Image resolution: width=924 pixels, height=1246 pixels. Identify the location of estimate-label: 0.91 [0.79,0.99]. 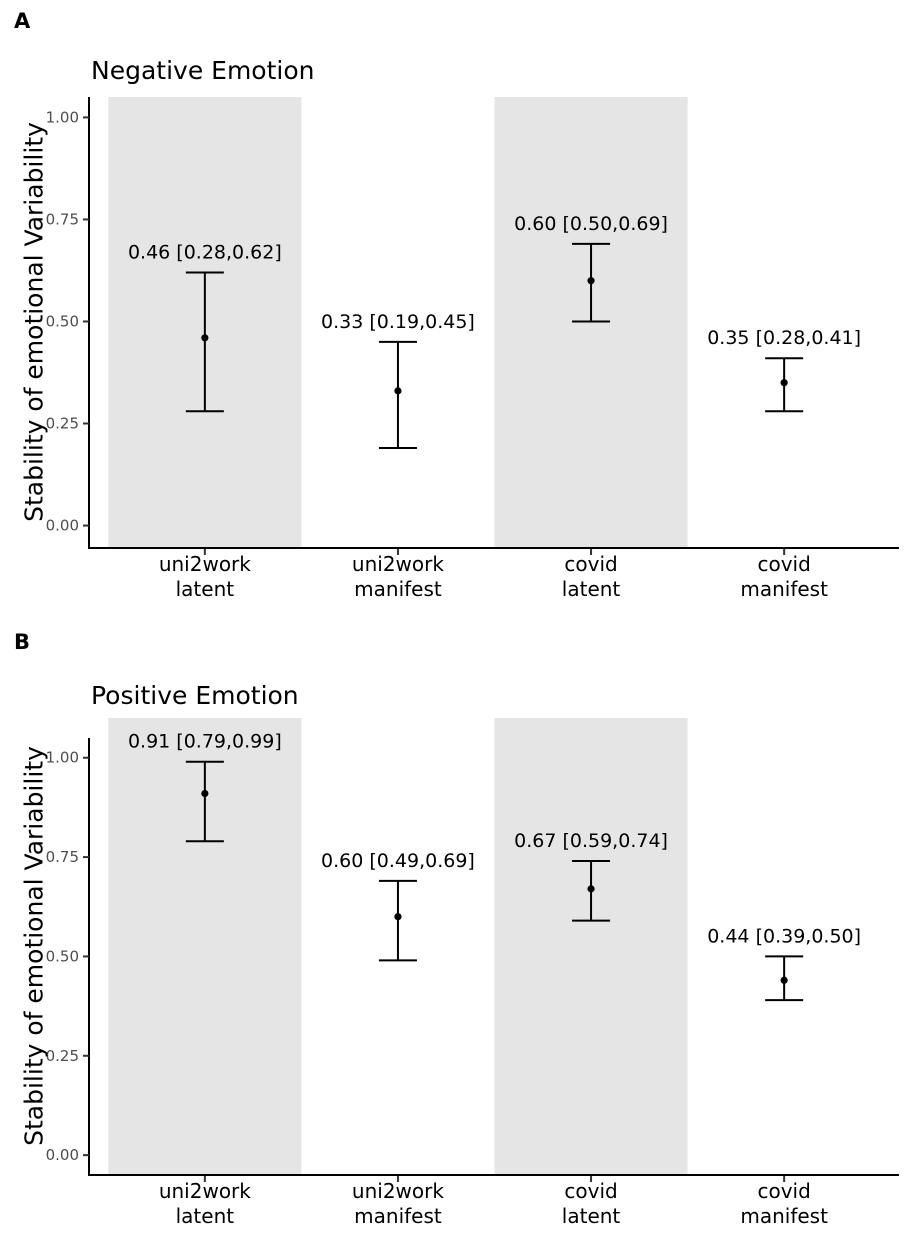
(205, 742).